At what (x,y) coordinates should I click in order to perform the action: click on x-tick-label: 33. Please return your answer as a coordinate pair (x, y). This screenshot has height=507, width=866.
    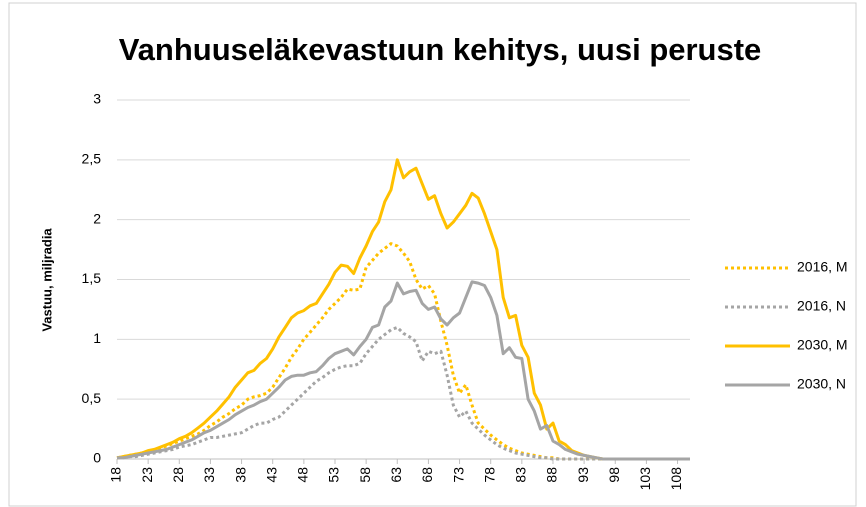
    Looking at the image, I should click on (209, 475).